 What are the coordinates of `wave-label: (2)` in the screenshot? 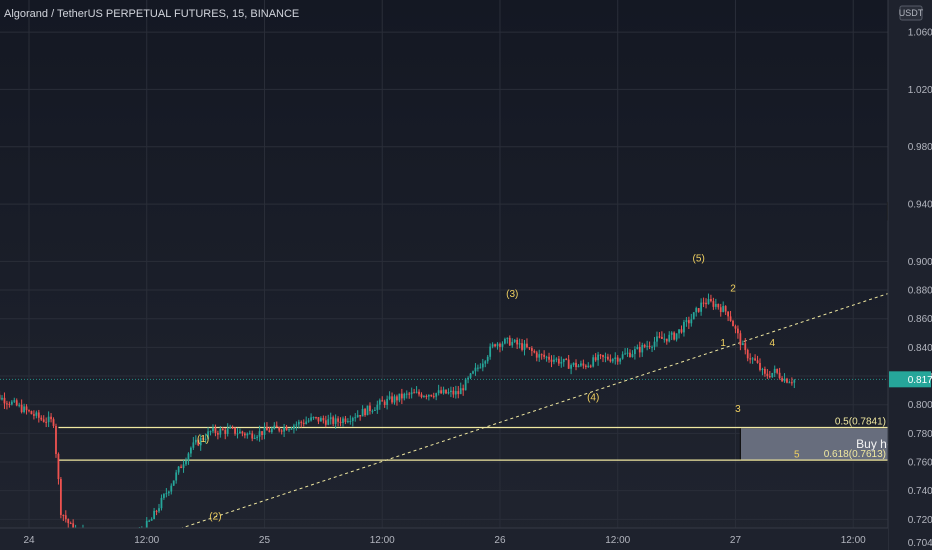 It's located at (215, 516).